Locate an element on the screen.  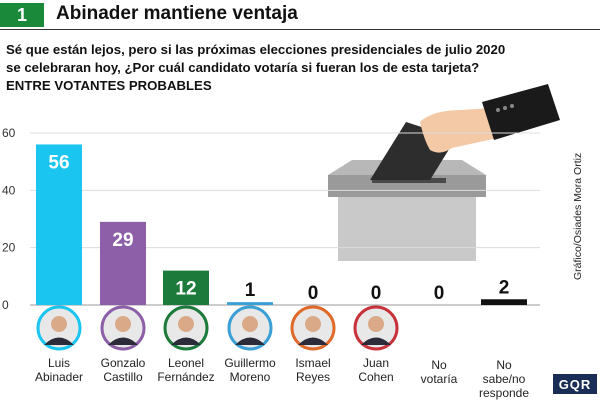
x-tick-label: Leonel Fernández is located at coordinates (186, 370).